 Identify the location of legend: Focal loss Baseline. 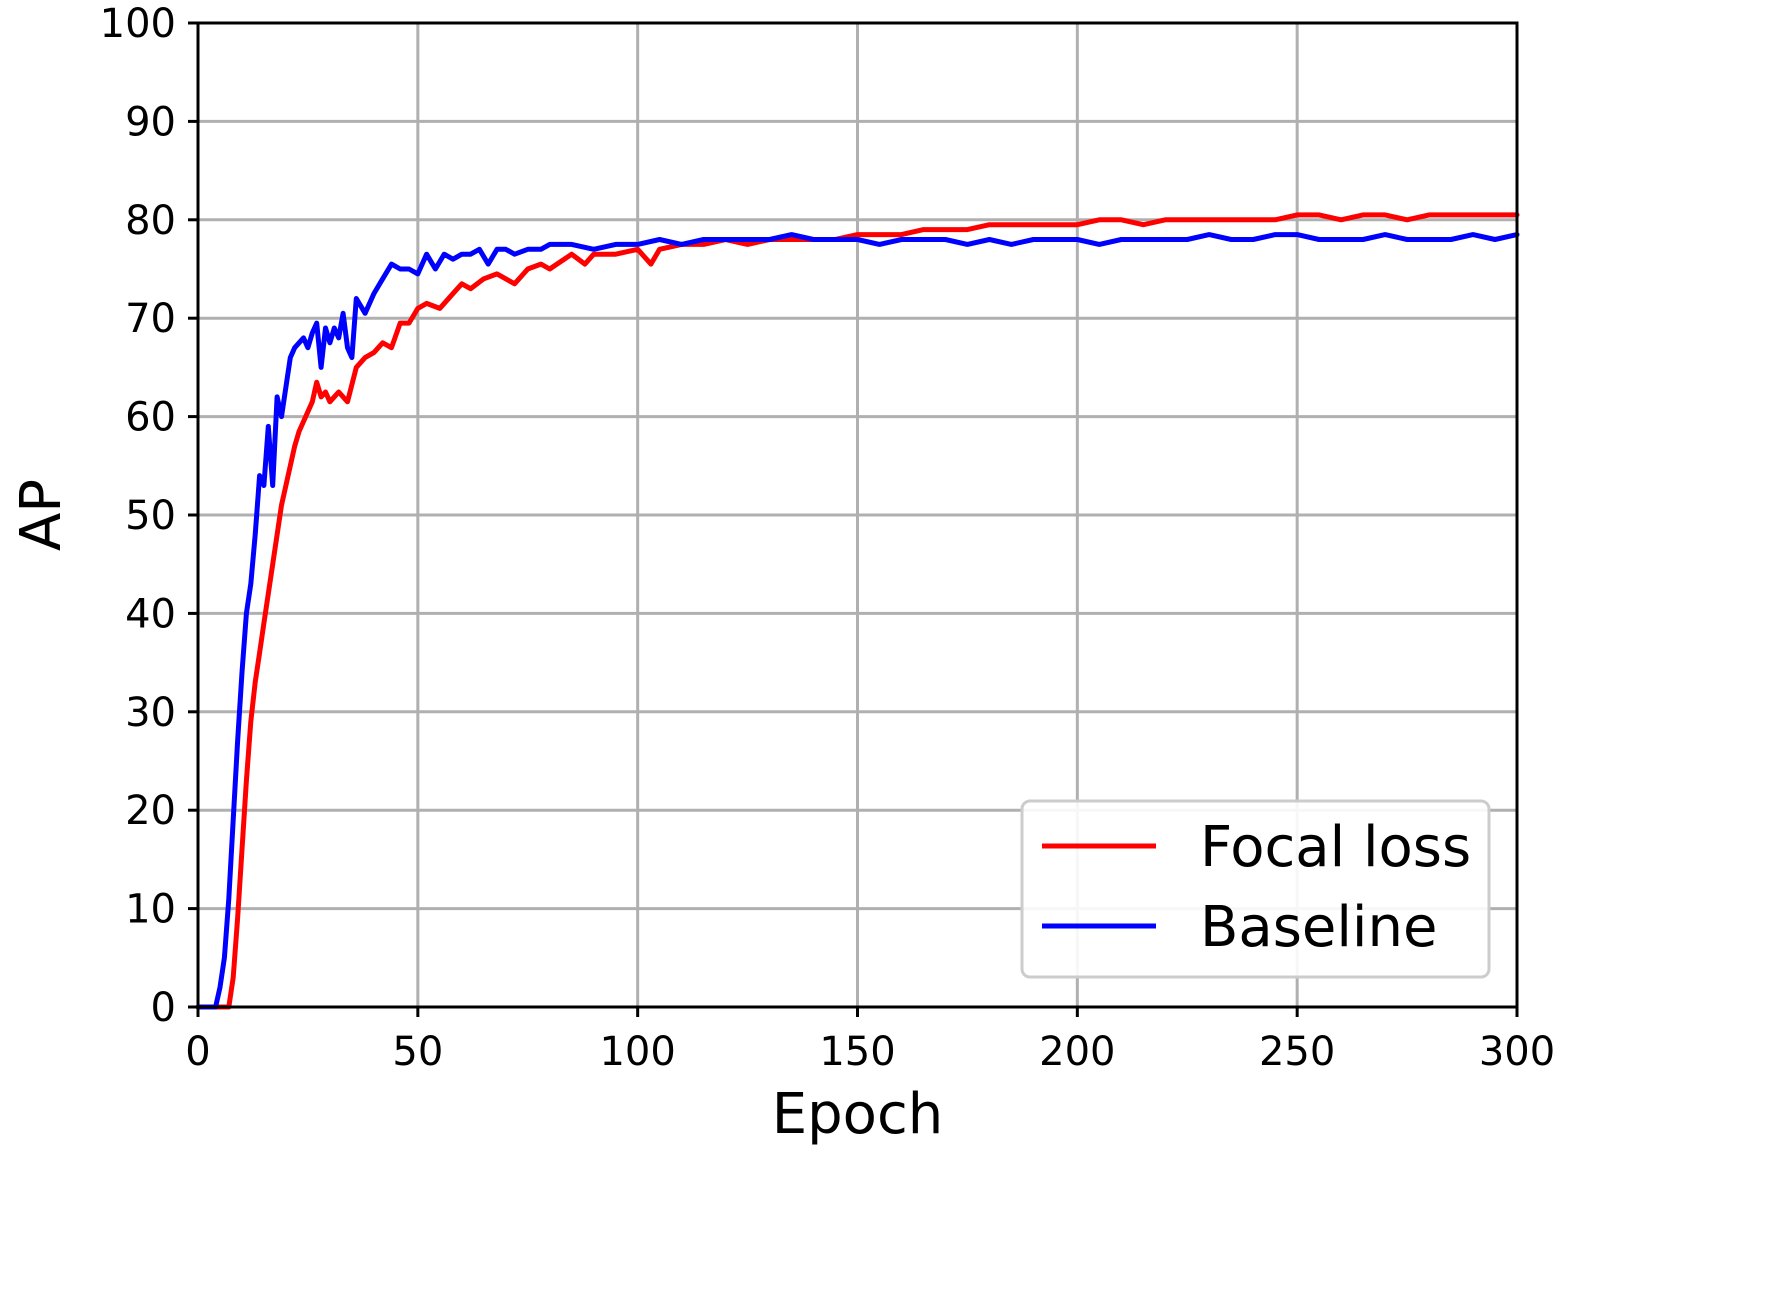
(1255, 889).